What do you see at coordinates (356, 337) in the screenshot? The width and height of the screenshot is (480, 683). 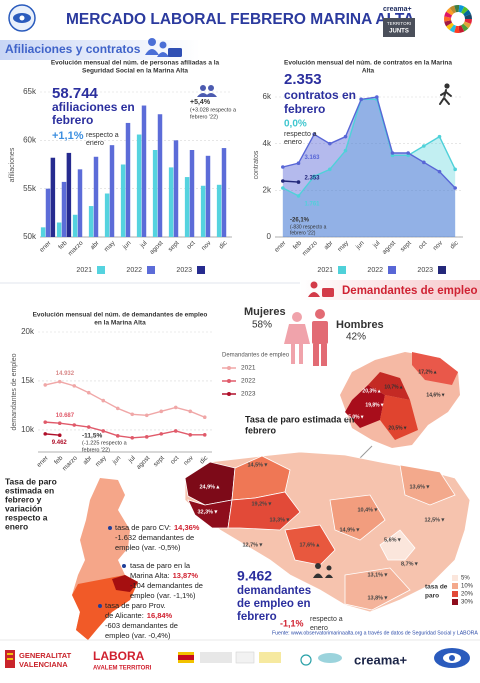 I see `gender-value: 42%` at bounding box center [356, 337].